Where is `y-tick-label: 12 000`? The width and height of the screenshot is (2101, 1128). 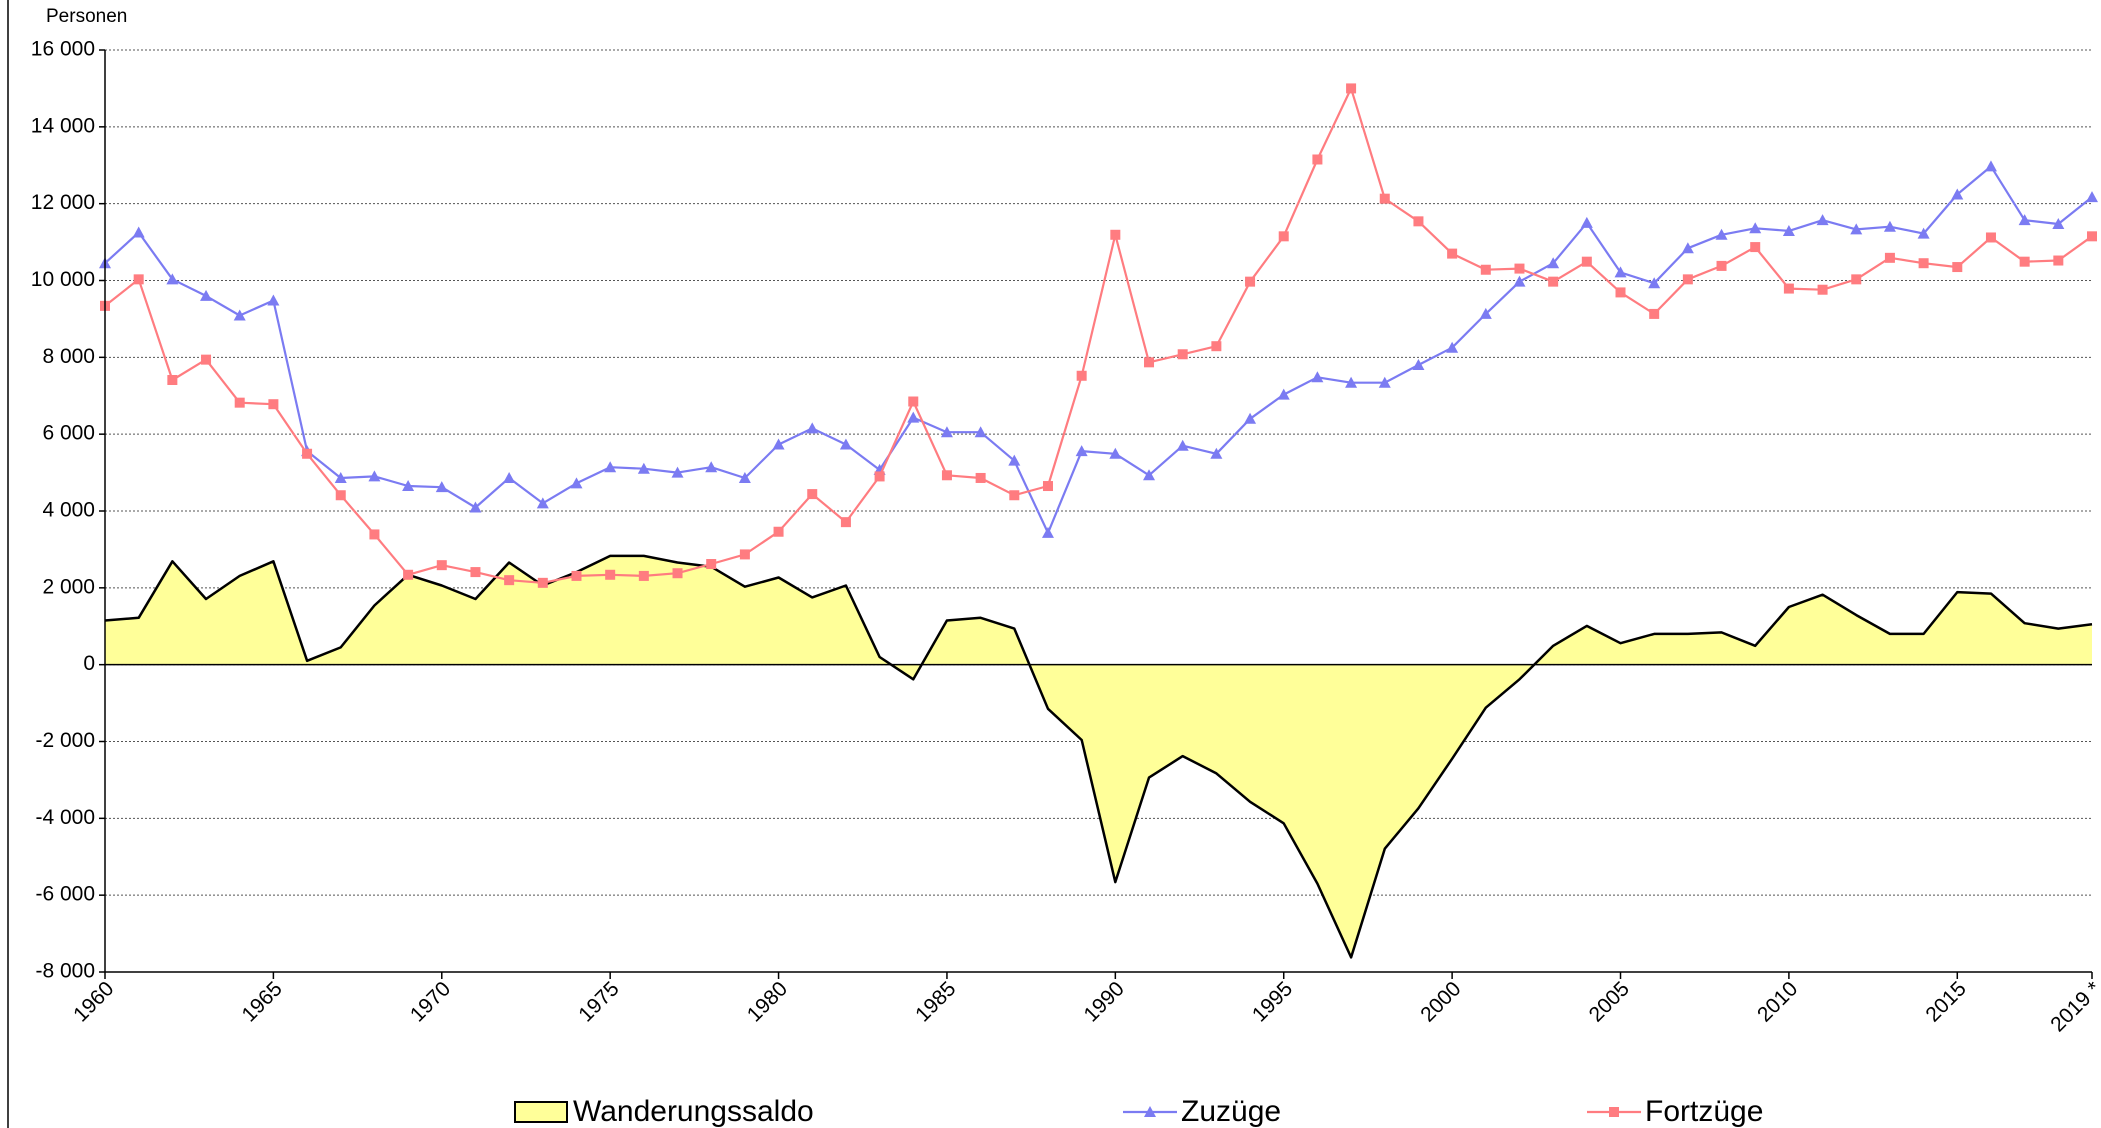 y-tick-label: 12 000 is located at coordinates (63, 202).